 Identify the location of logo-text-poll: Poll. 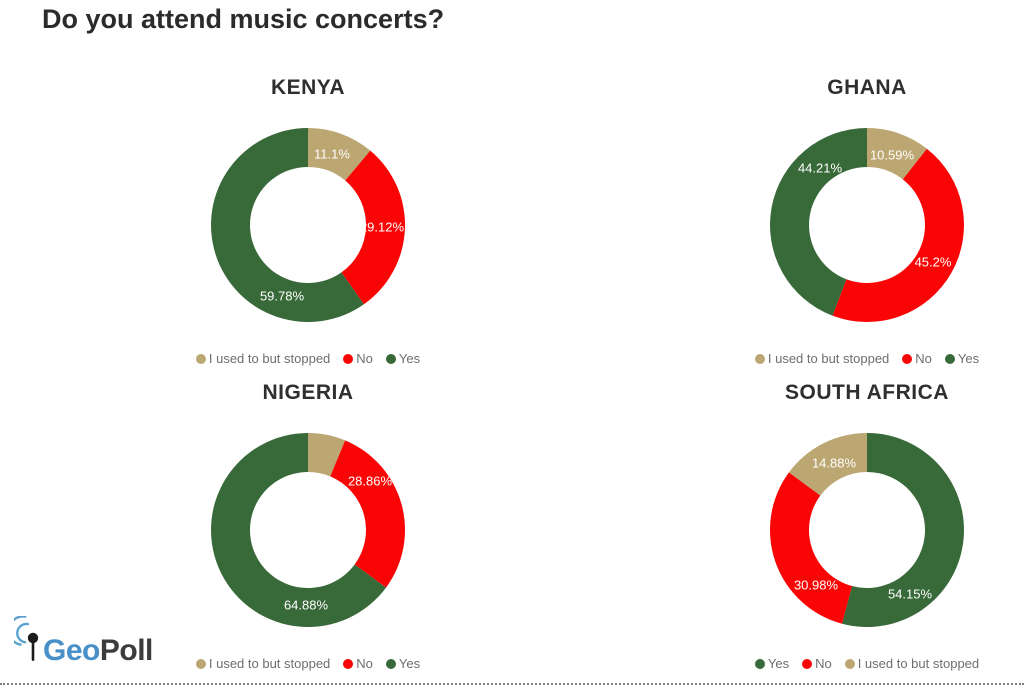
(126, 650).